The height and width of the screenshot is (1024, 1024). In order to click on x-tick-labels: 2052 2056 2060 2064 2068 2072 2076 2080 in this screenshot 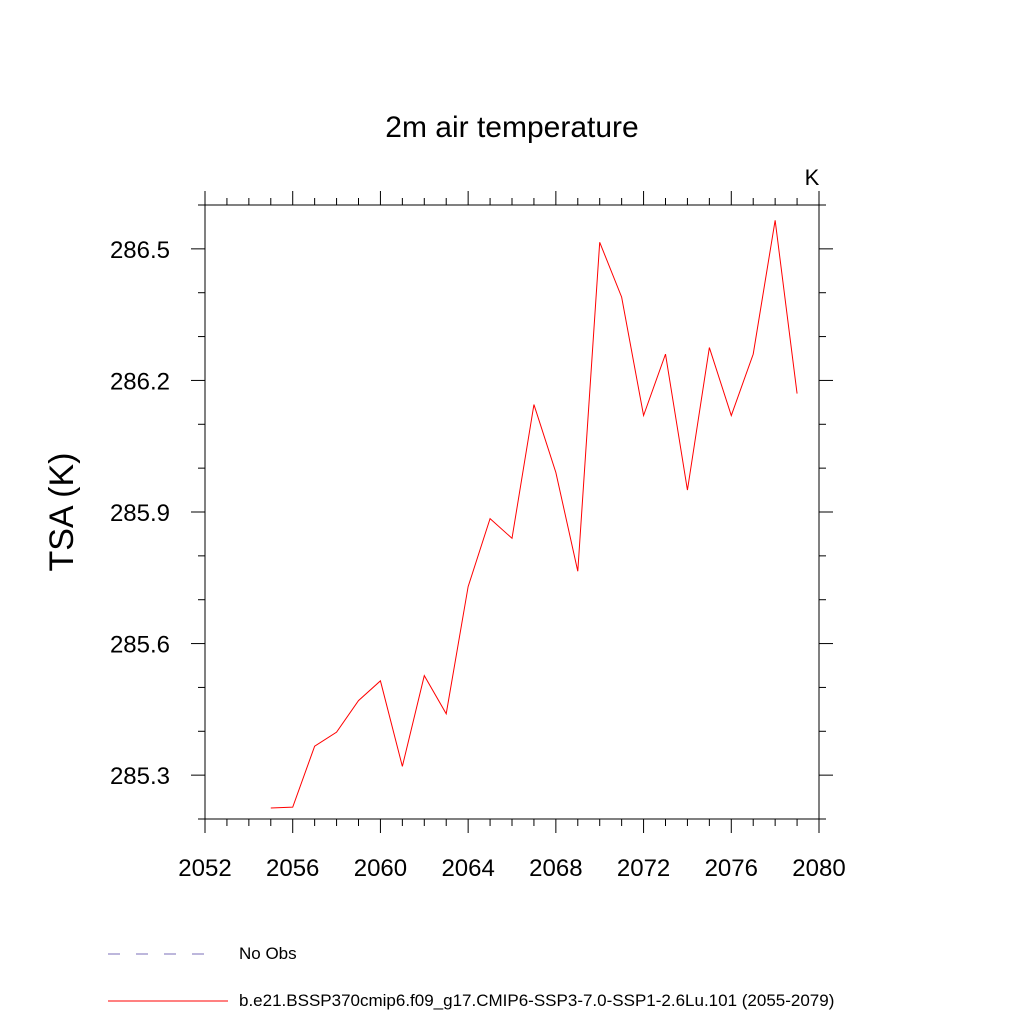, I will do `click(511, 868)`.